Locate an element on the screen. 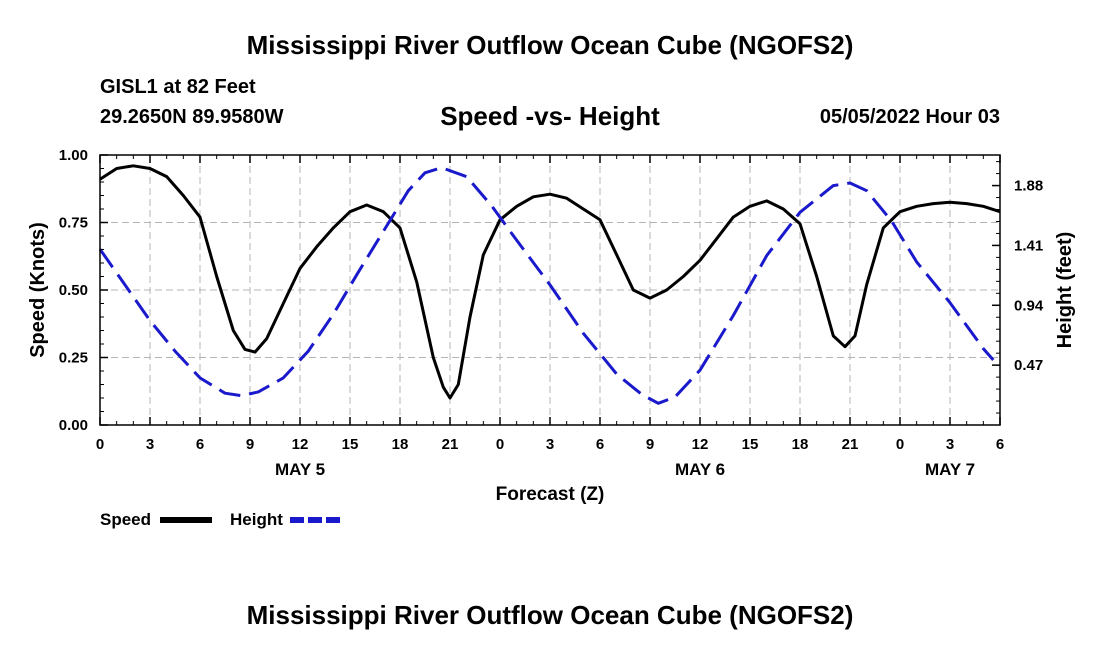 Image resolution: width=1100 pixels, height=650 pixels. y-left-tick-label: 0.50 is located at coordinates (73, 290).